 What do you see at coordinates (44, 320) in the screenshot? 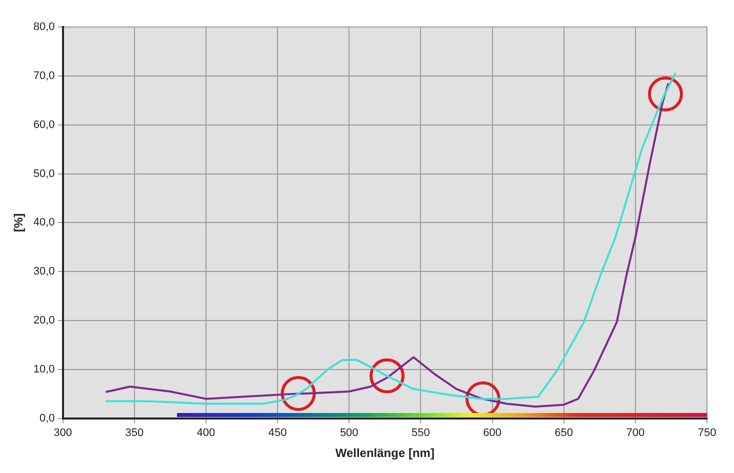
I see `y-tick-label: 20,0` at bounding box center [44, 320].